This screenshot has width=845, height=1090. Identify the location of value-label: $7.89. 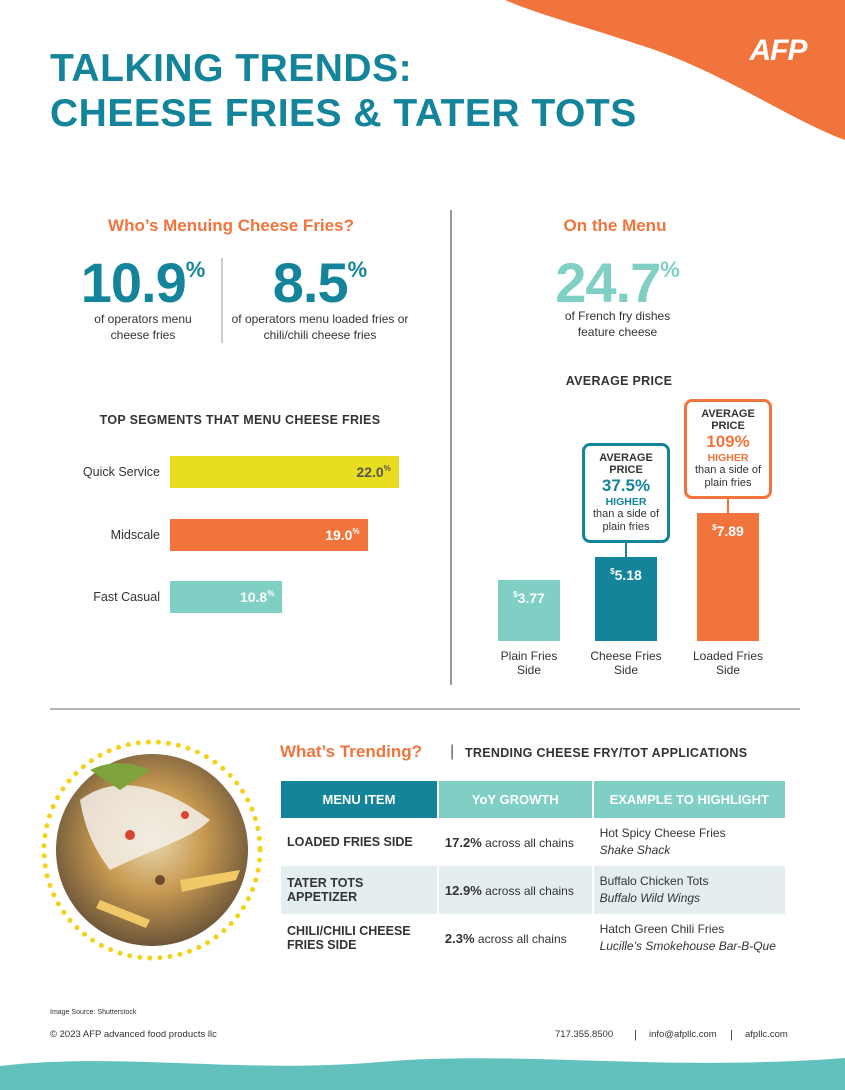
(728, 531).